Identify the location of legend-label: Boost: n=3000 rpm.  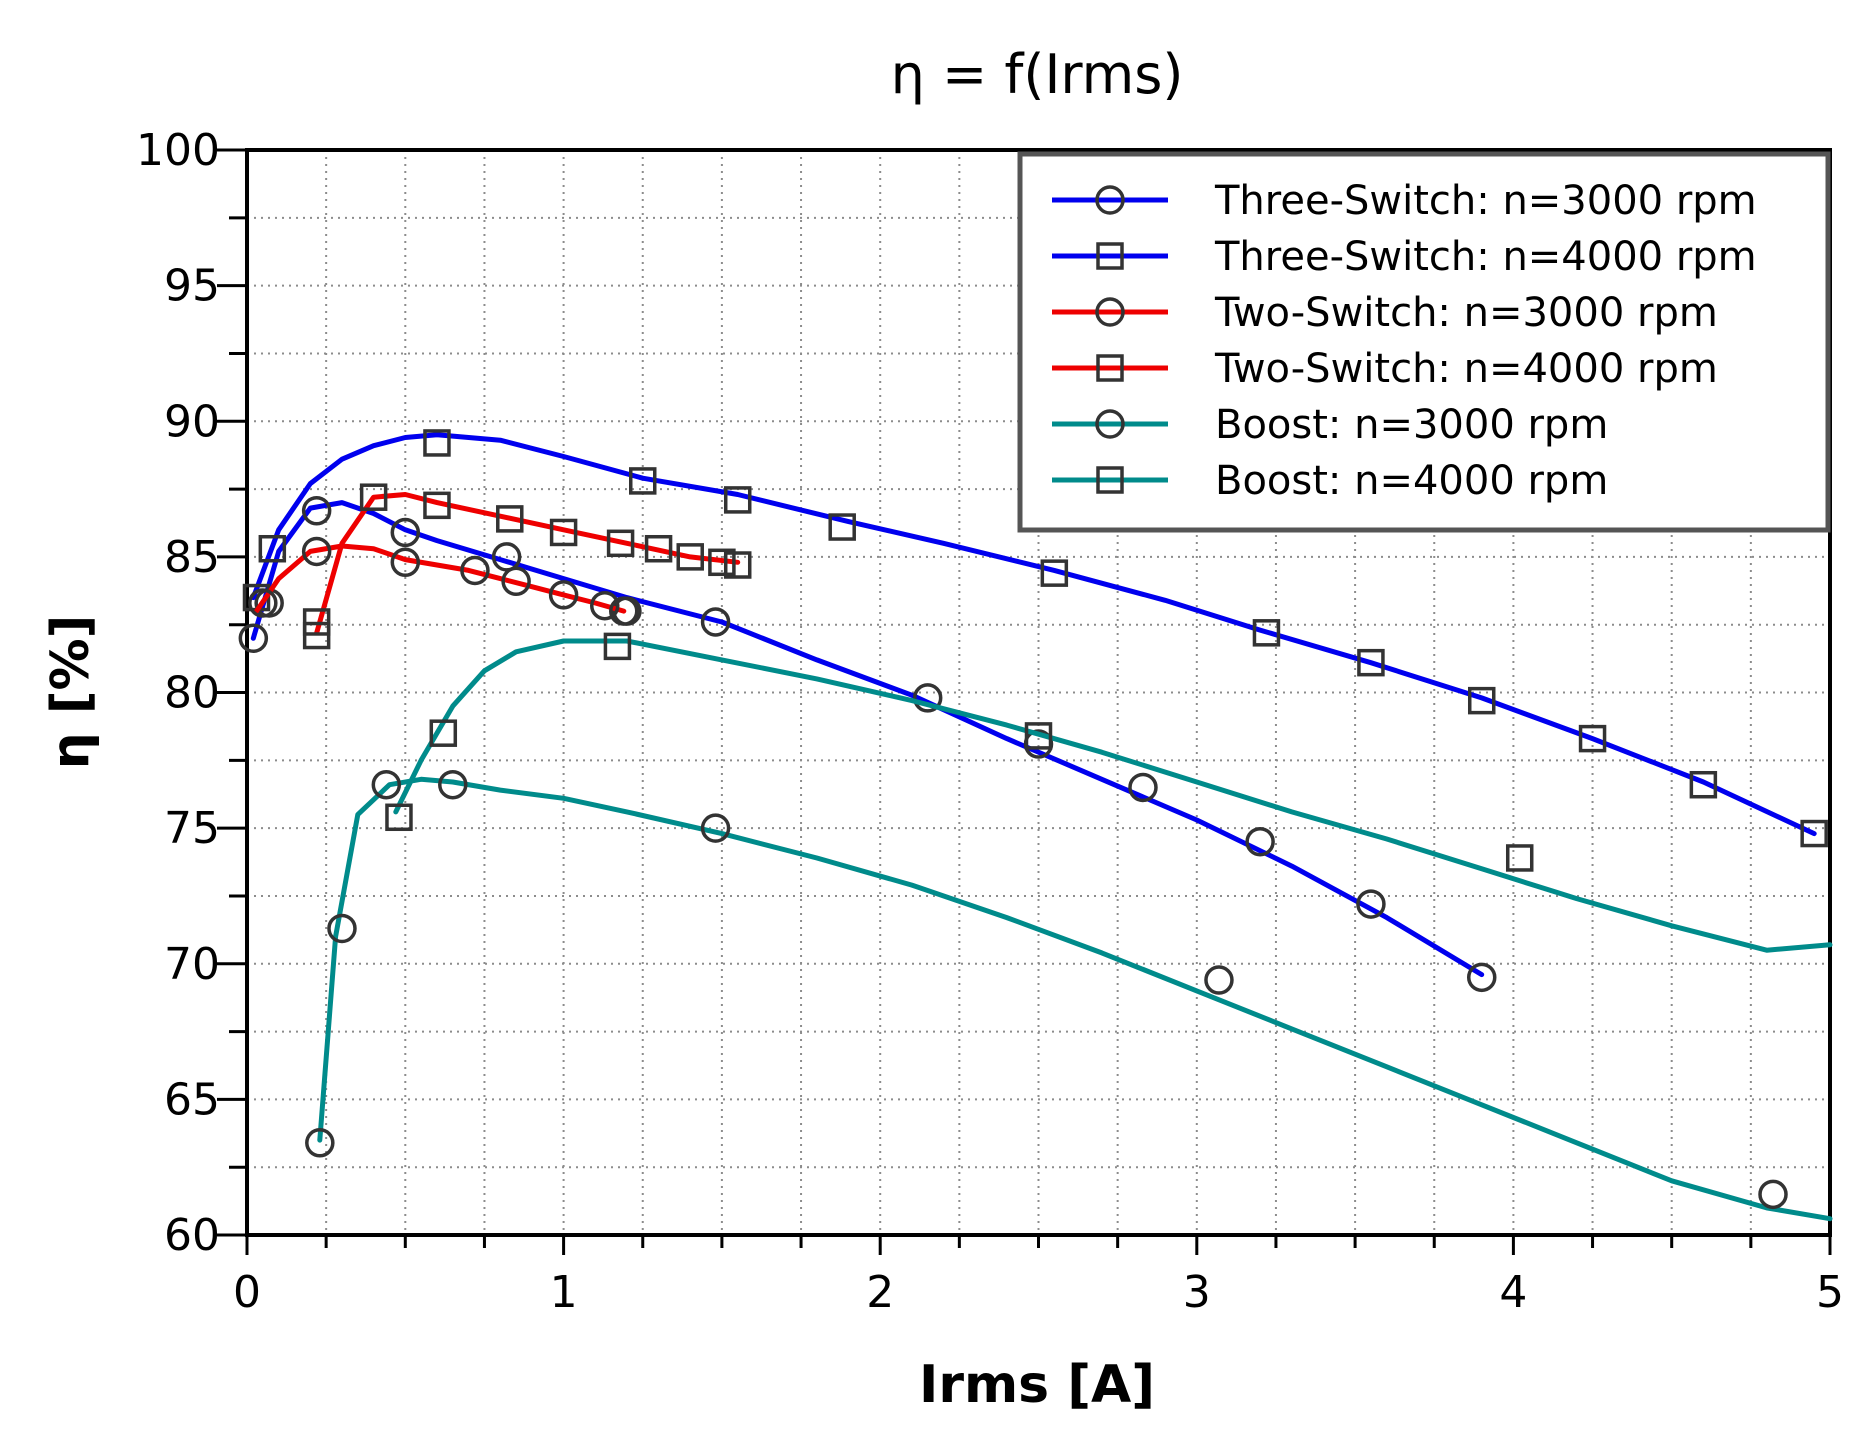
(1411, 425).